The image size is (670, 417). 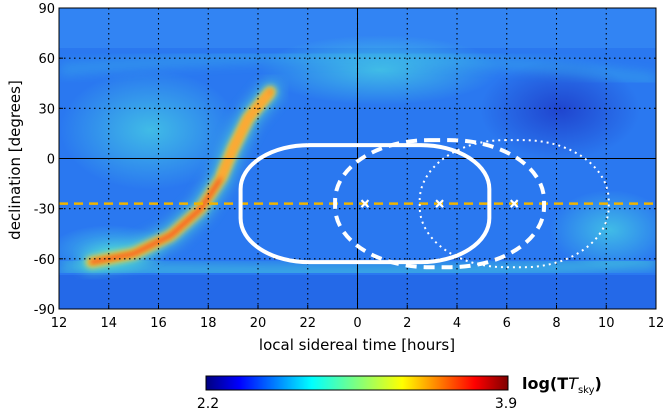 I want to click on x-axis-label: local sidereal time [hours], so click(x=357, y=345).